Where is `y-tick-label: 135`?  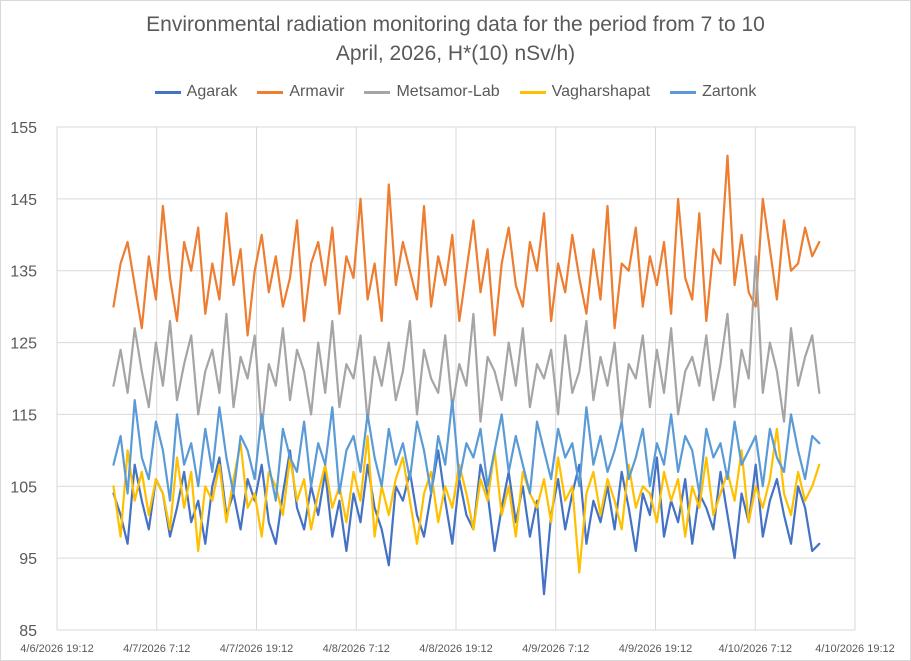
y-tick-label: 135 is located at coordinates (23, 272).